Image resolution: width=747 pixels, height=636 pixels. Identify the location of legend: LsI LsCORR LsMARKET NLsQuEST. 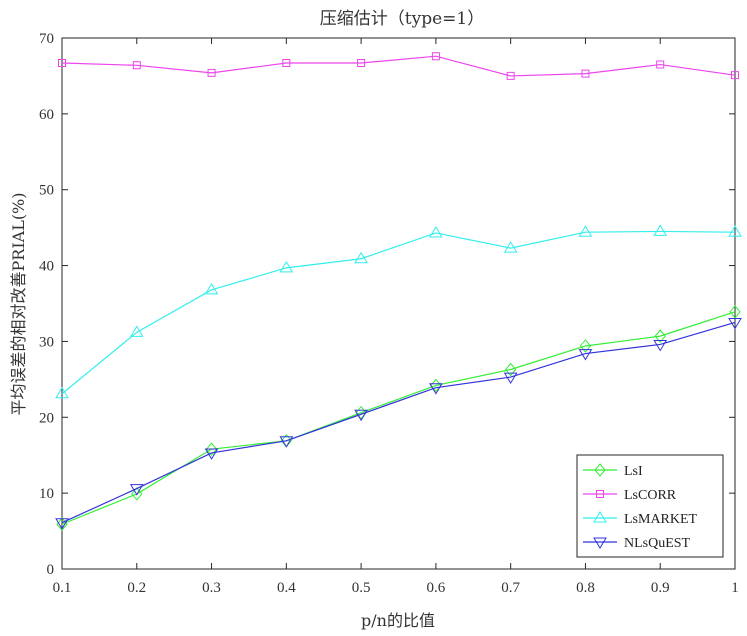
(650, 506).